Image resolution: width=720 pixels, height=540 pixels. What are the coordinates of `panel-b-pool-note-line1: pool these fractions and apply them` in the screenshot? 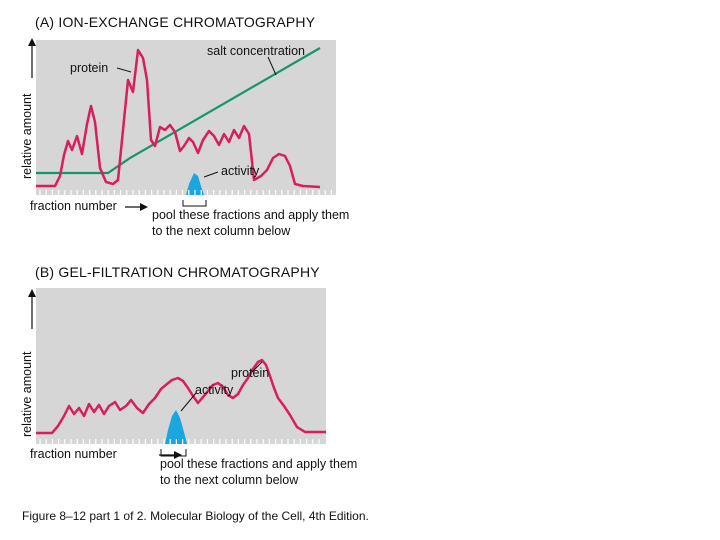 It's located at (259, 464).